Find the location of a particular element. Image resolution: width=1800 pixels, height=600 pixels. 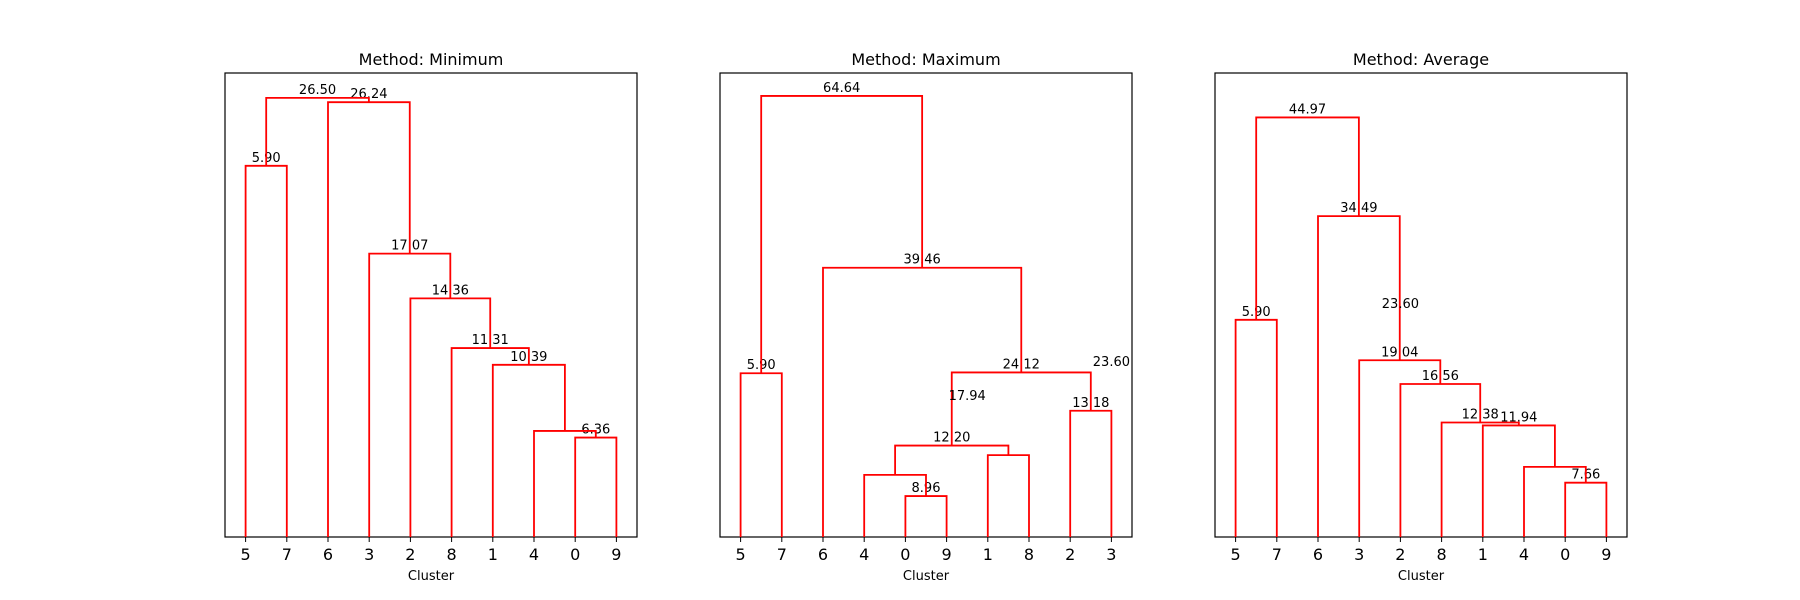

merge-height-label: 44.97 is located at coordinates (1307, 109).